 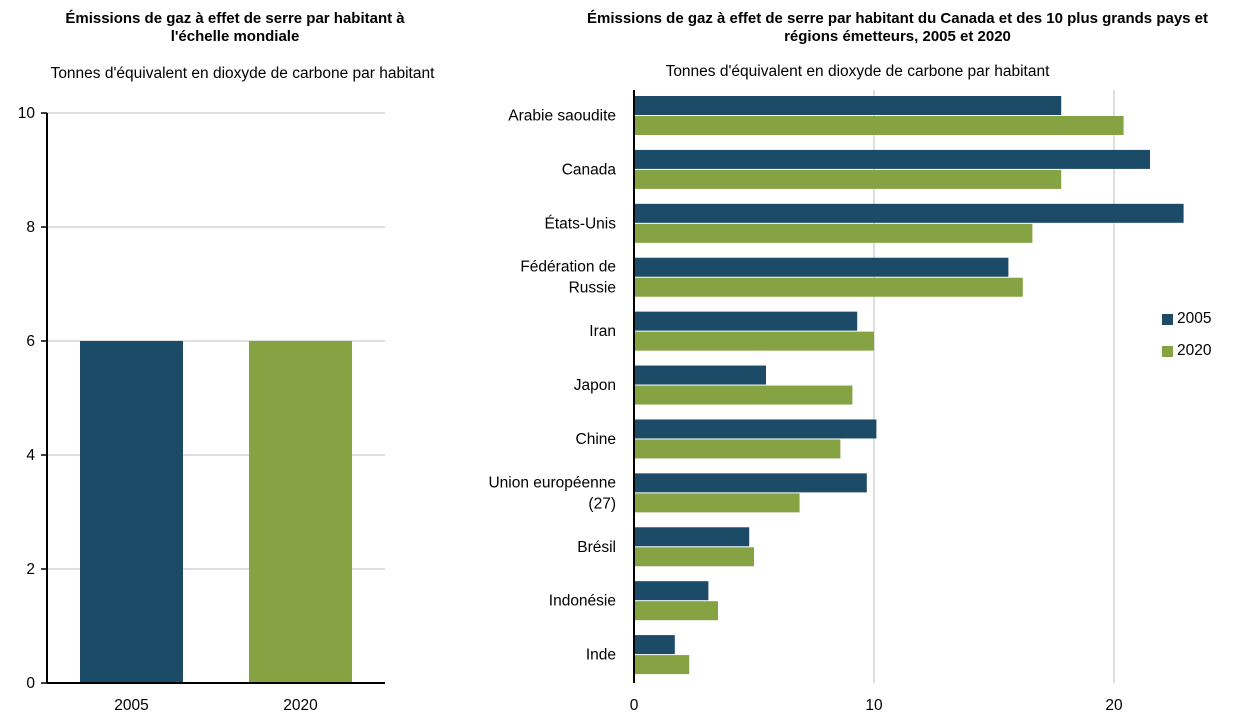 I want to click on right-category-label-3: Fédération de Russie, so click(x=568, y=278).